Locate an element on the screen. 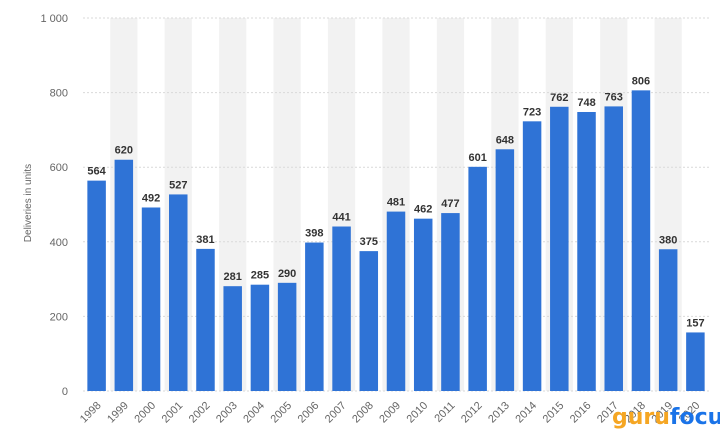 The width and height of the screenshot is (720, 442). x-tick-2005: 2005 is located at coordinates (281, 413).